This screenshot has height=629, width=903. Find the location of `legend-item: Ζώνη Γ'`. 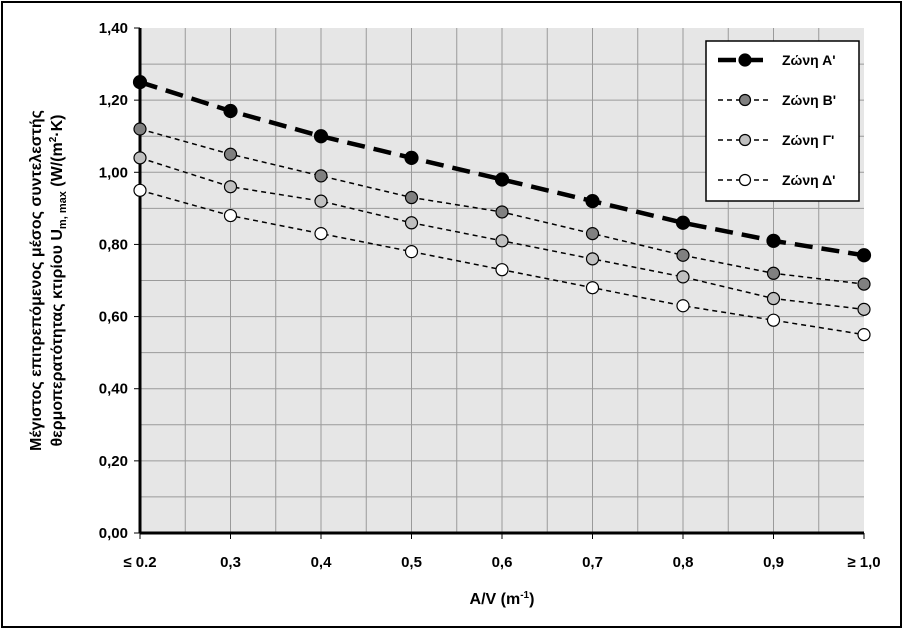

legend-item: Ζώνη Γ' is located at coordinates (776, 140).